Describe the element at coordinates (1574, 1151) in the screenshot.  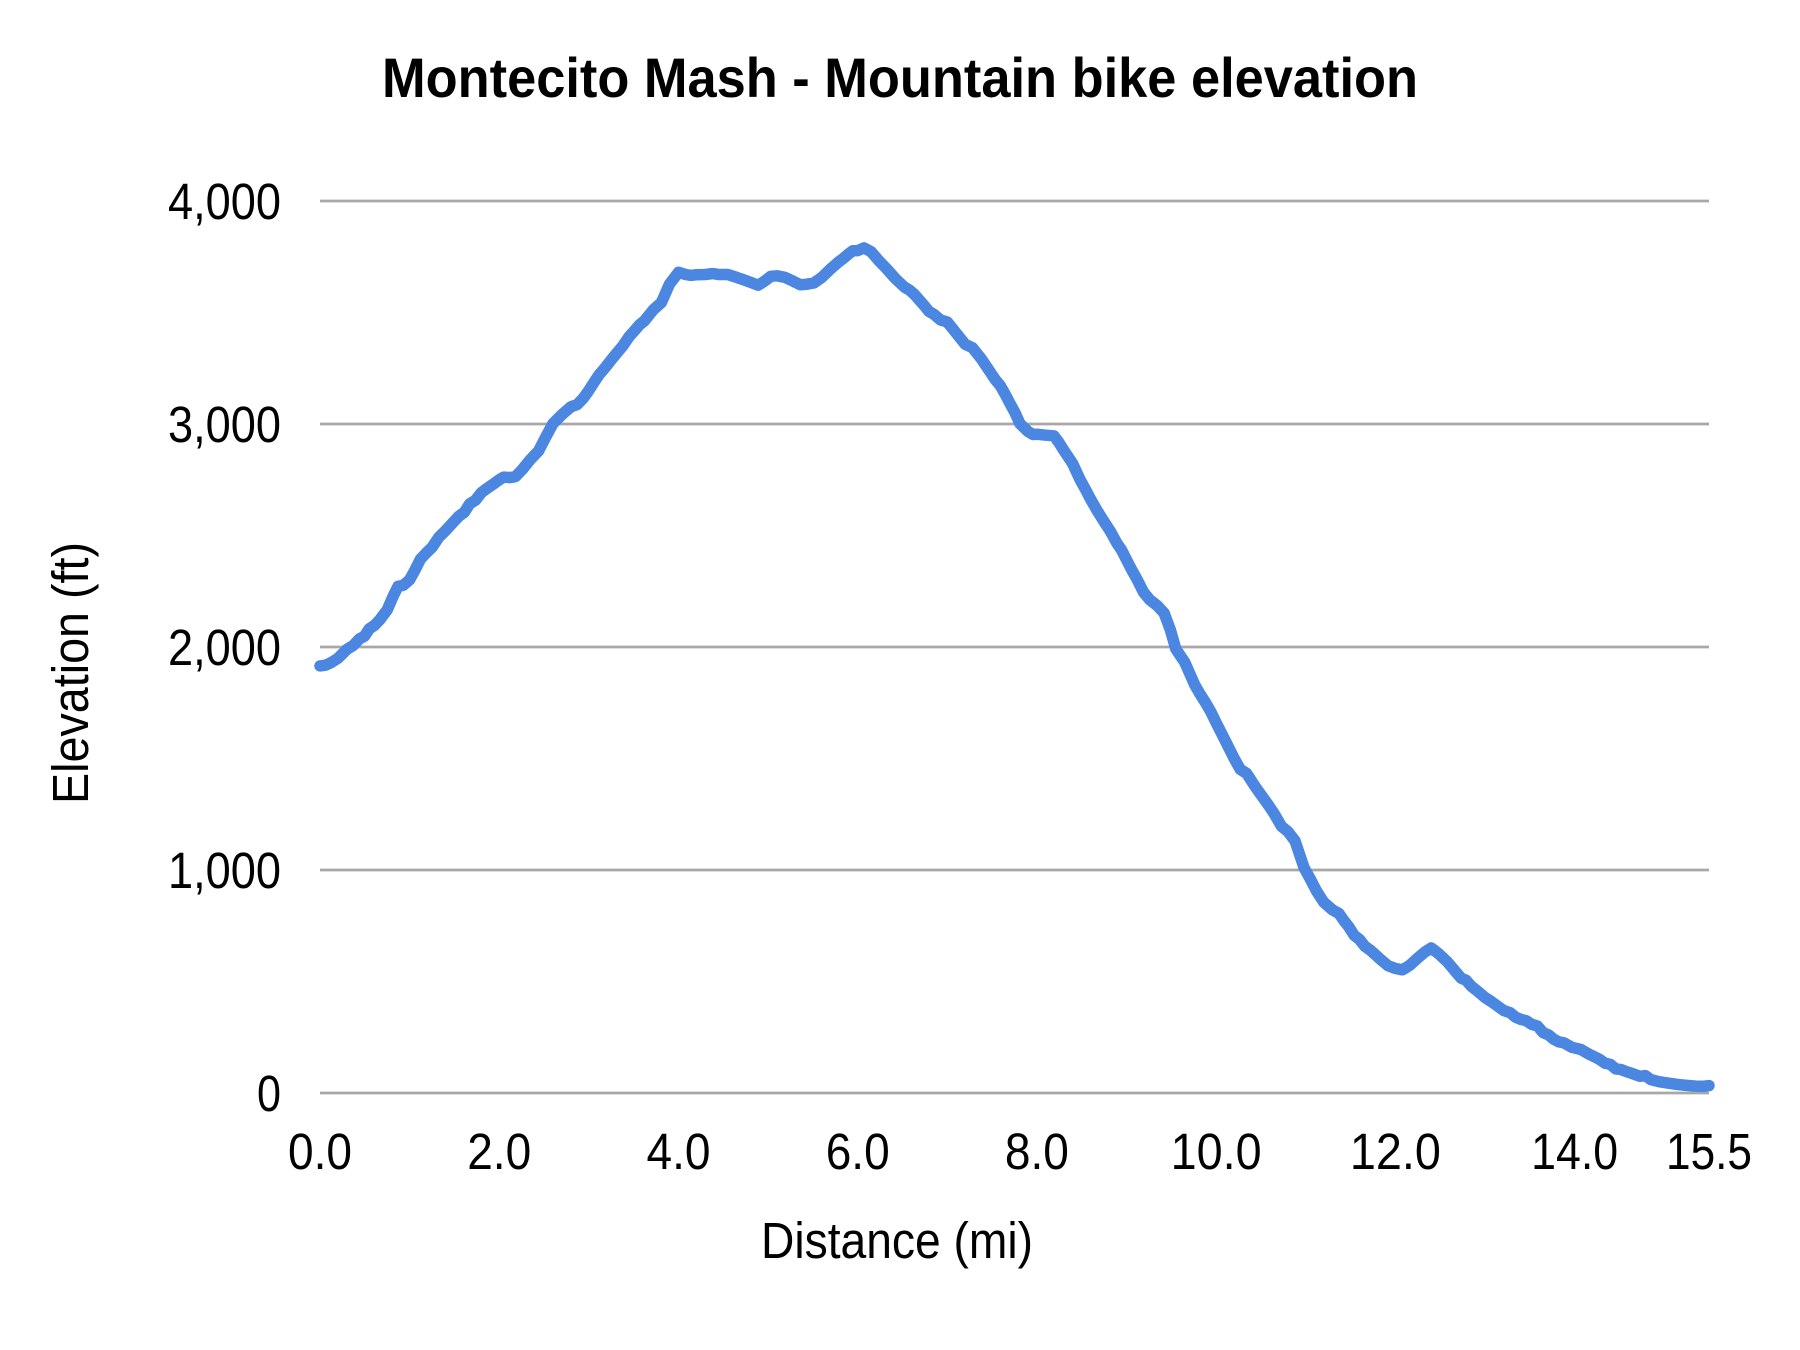
I see `svg-text: 14.0` at that location.